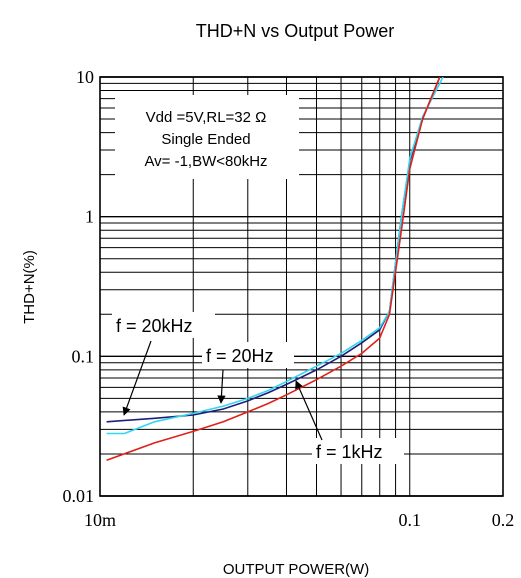  I want to click on annotation-1khz: f = 1kHz, so click(349, 452).